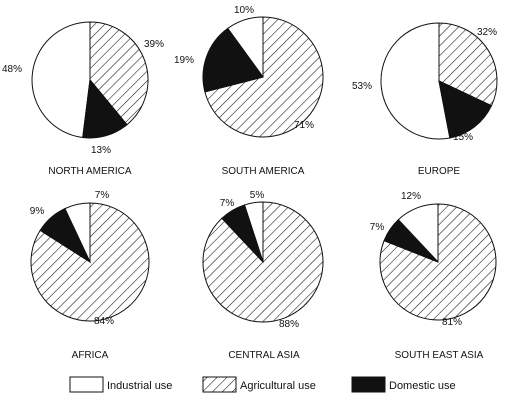 The image size is (512, 407). What do you see at coordinates (439, 171) in the screenshot?
I see `pie-title: EUROPE` at bounding box center [439, 171].